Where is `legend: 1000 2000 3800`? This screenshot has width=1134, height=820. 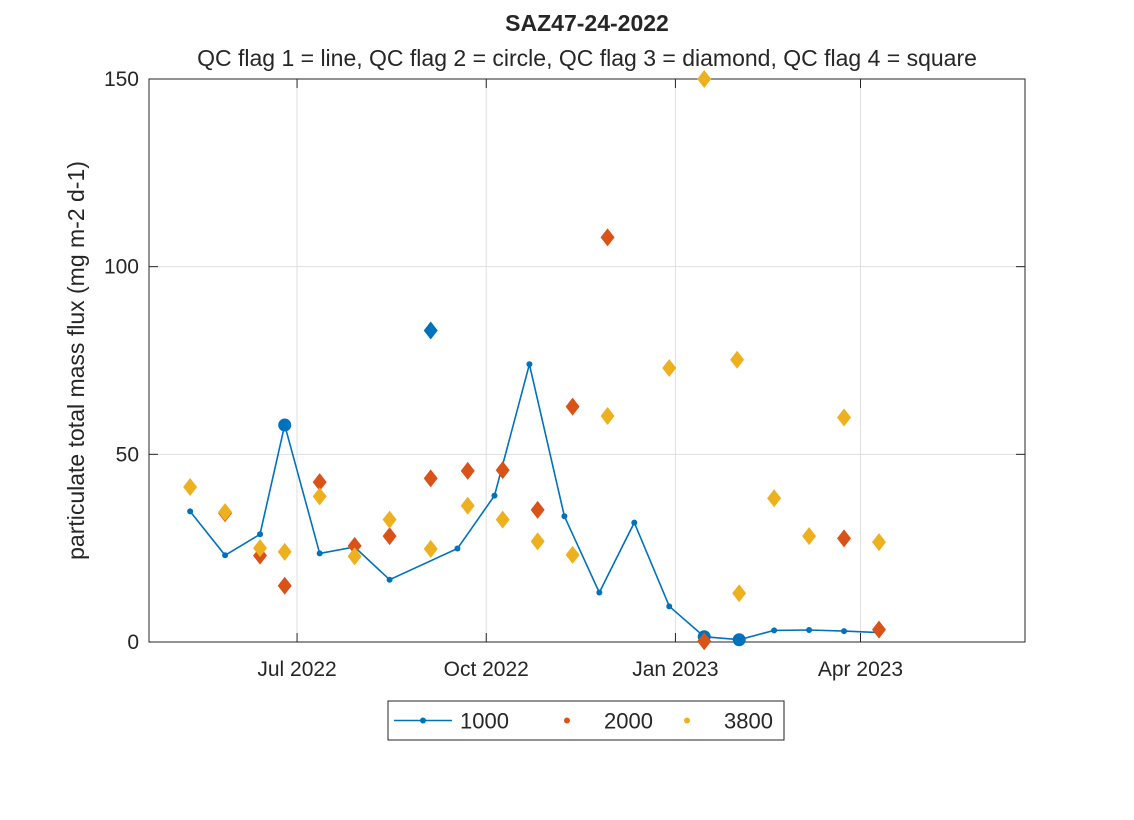 legend: 1000 2000 3800 is located at coordinates (586, 720).